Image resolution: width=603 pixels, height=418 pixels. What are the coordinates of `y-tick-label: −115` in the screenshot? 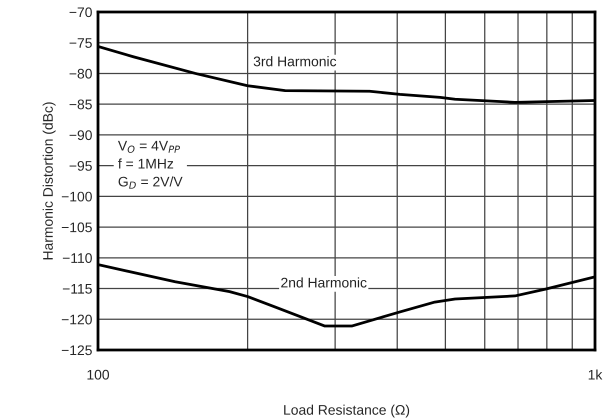 It's located at (77, 289).